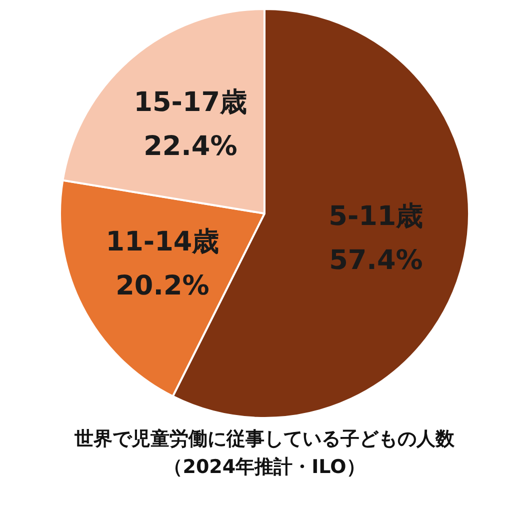 This screenshot has width=529, height=527. Describe the element at coordinates (376, 260) in the screenshot. I see `data-label: 57.4%` at that location.